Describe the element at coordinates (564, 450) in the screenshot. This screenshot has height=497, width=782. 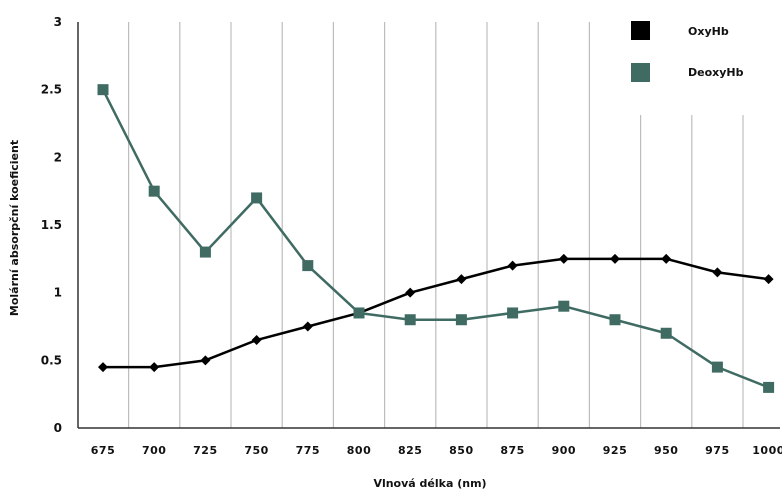
I see `x-tick-label: 900` at that location.